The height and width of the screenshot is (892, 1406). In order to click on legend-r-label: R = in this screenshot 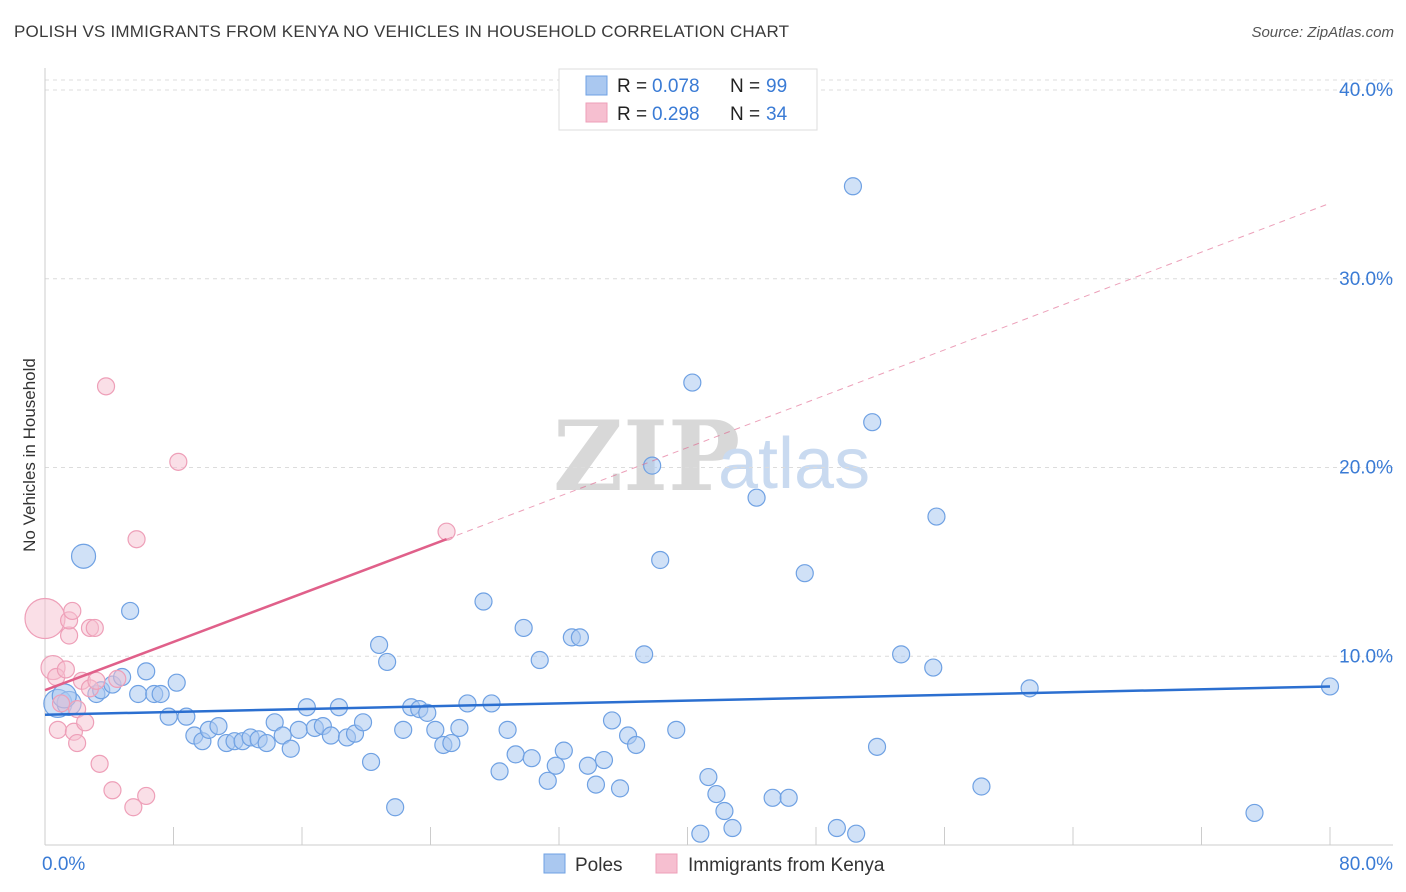, I will do `click(632, 114)`.